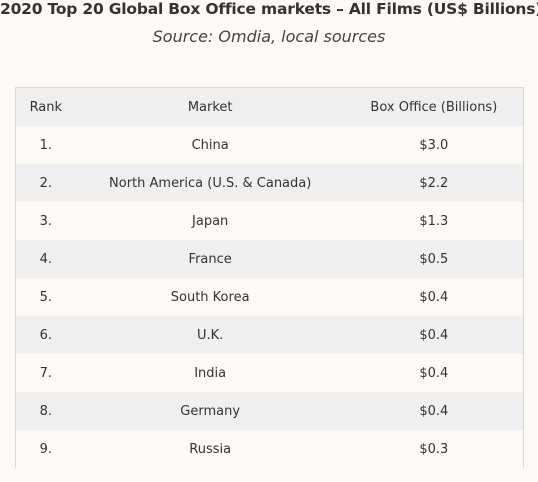 This screenshot has height=482, width=538. Describe the element at coordinates (434, 449) in the screenshot. I see `box-office-cell: $0.3` at that location.